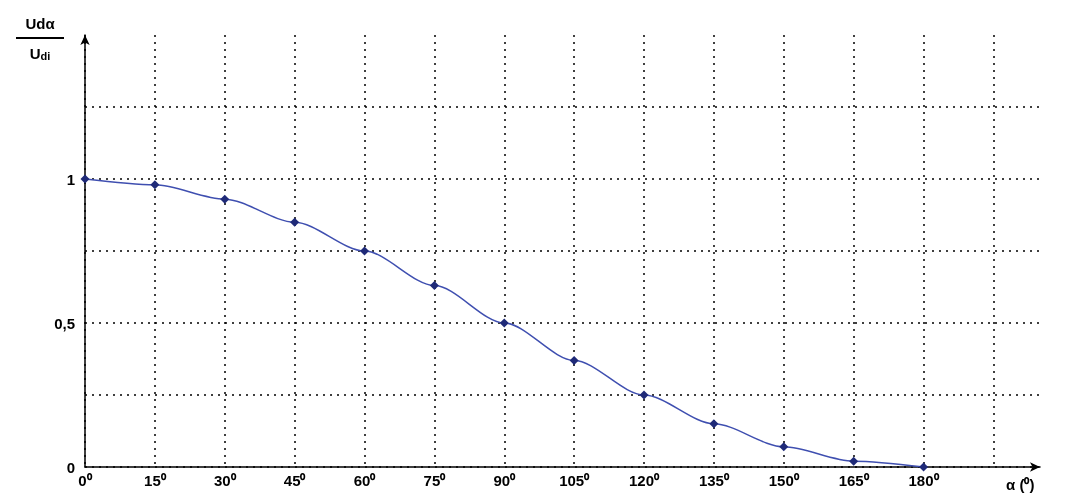 This screenshot has height=496, width=1081. Describe the element at coordinates (924, 480) in the screenshot. I see `x-tick-label: 180⁰` at that location.